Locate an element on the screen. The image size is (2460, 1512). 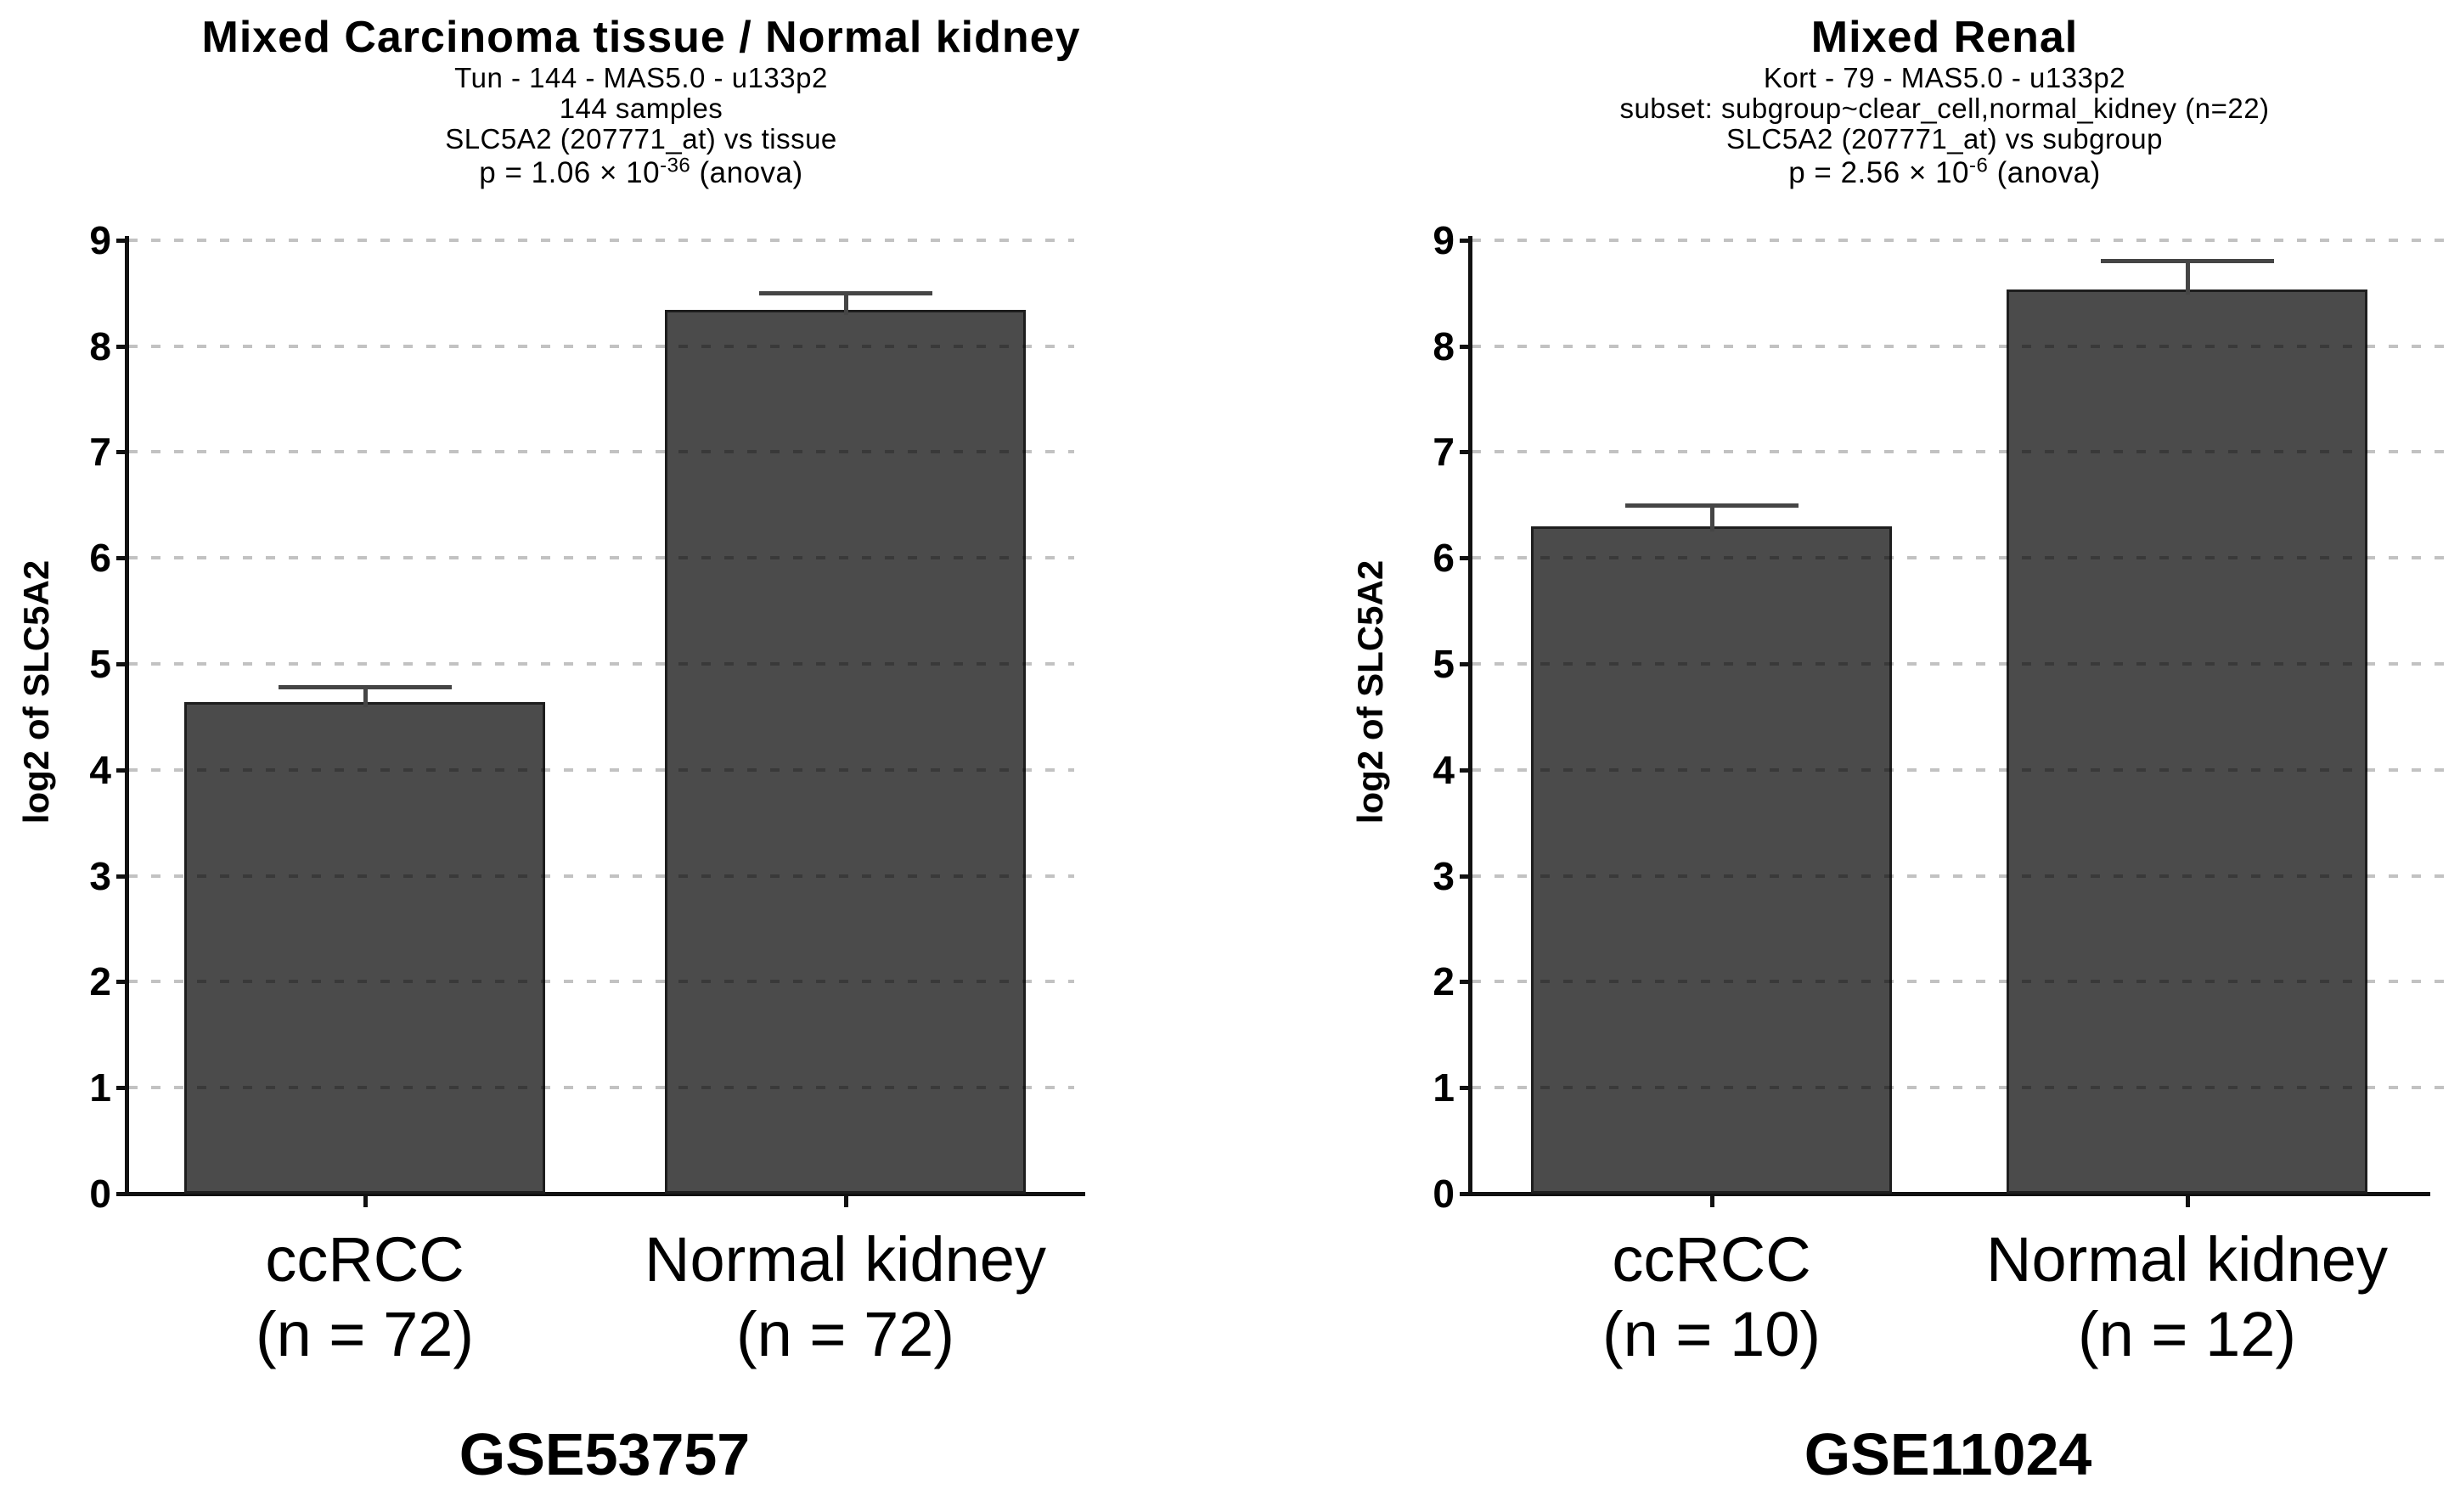
y-tick-label: 6 is located at coordinates (1444, 558).